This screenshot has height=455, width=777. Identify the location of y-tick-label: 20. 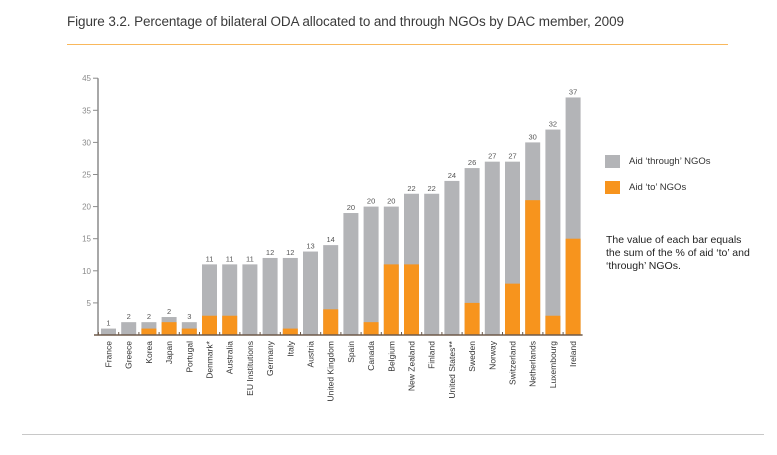
(86, 207).